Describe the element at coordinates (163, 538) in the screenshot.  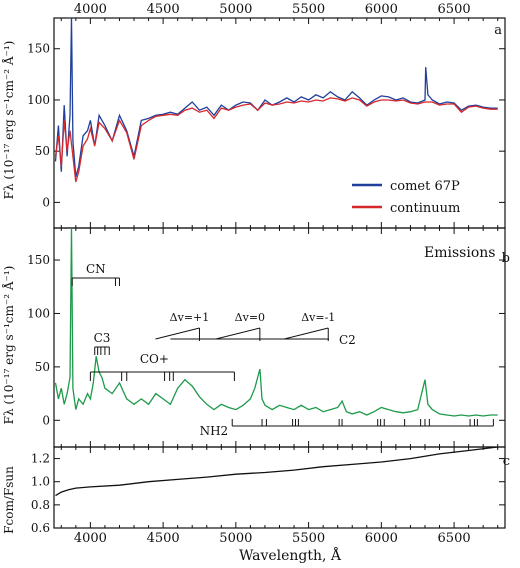
I see `x-tick-label-bottom: 4500` at that location.